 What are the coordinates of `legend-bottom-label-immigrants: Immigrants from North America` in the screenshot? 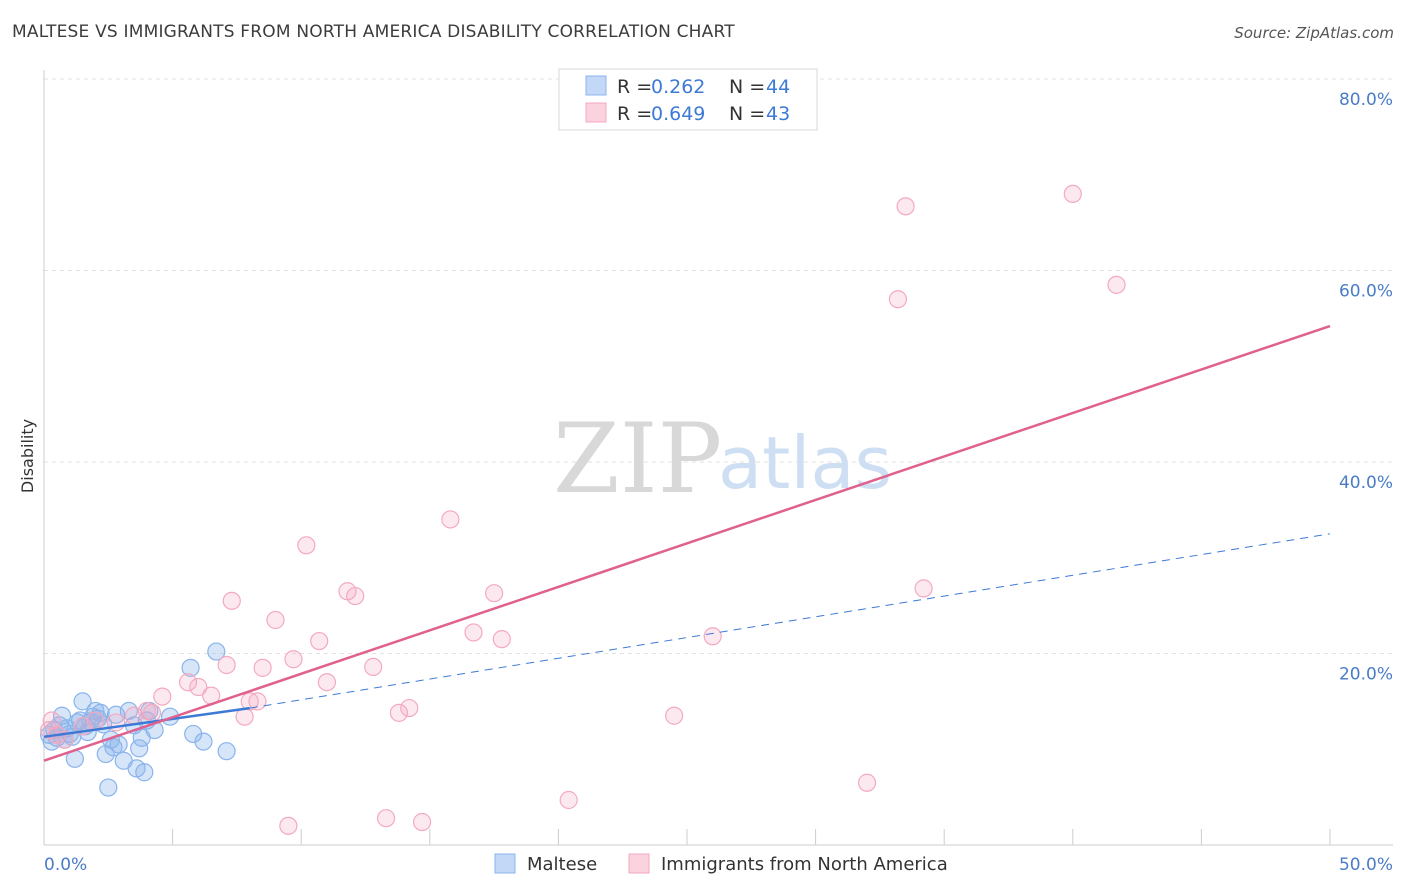 It's located at (804, 864).